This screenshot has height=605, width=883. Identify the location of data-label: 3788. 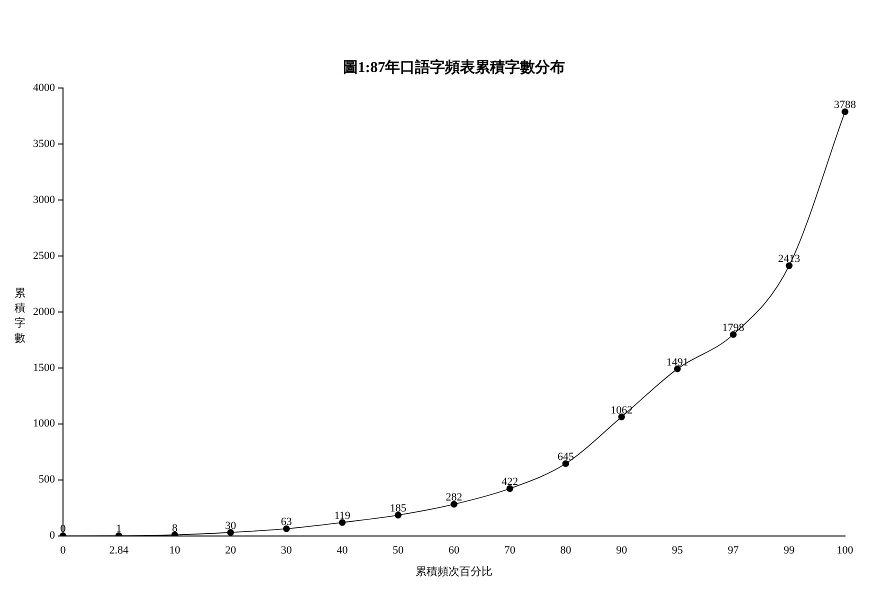
(845, 105).